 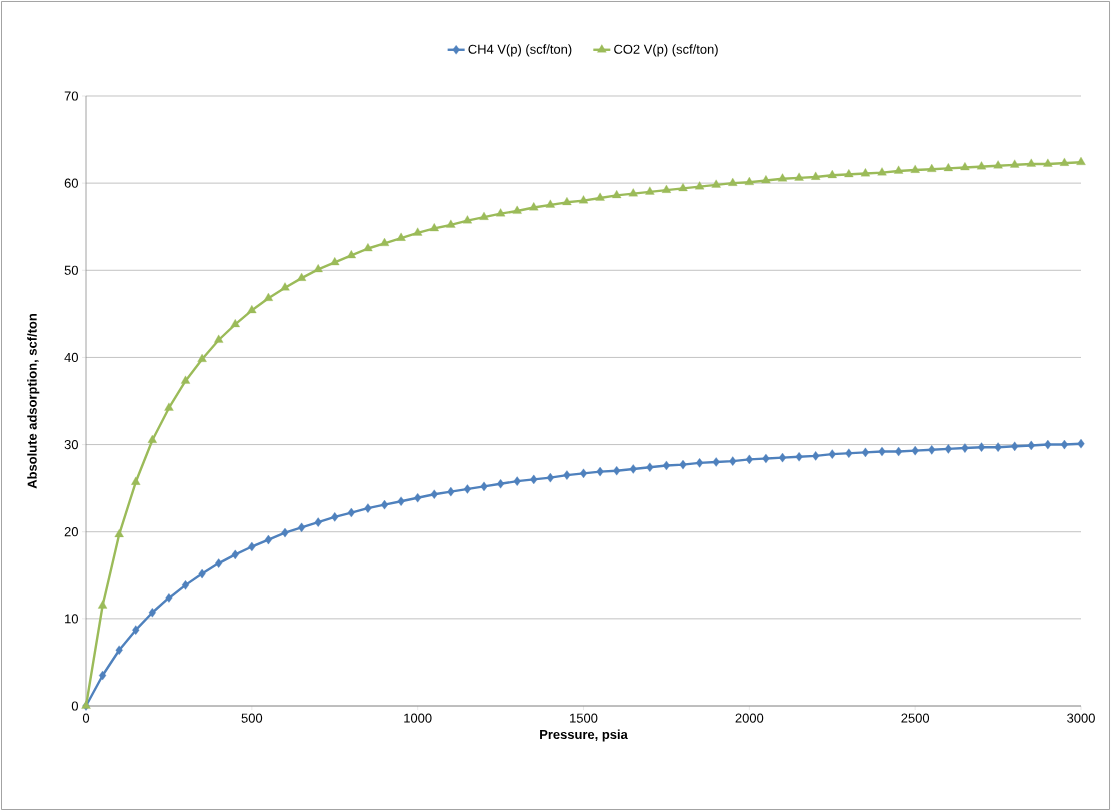 I want to click on x-tick-label: 3000, so click(x=1081, y=718).